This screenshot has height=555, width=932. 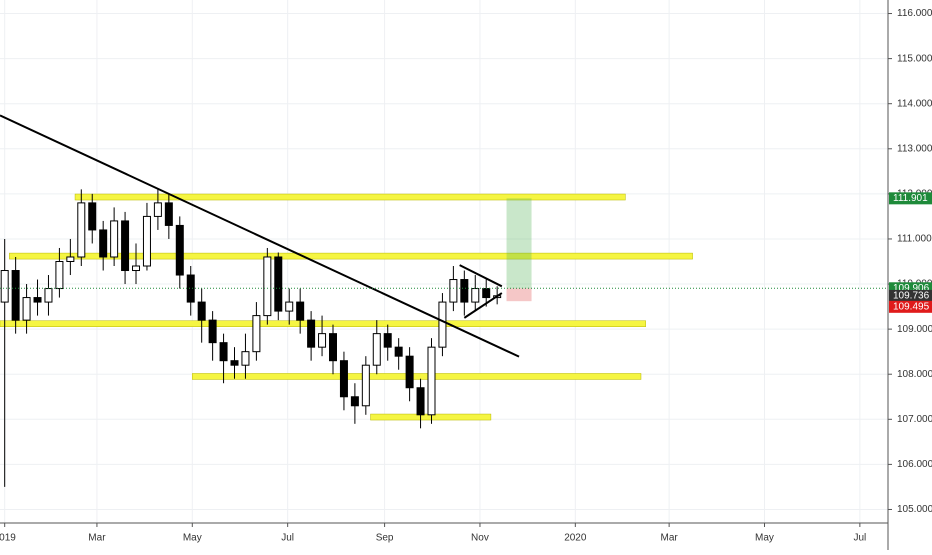 What do you see at coordinates (914, 239) in the screenshot?
I see `y-tick-label: 111.000` at bounding box center [914, 239].